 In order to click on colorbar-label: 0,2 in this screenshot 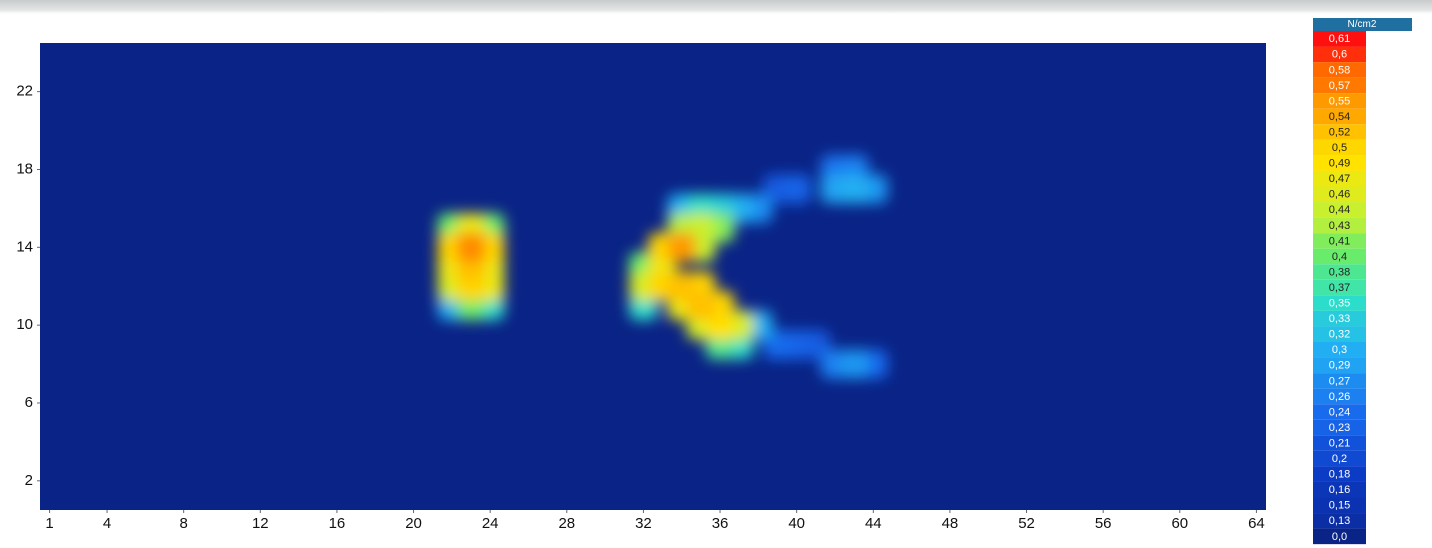, I will do `click(1339, 459)`.